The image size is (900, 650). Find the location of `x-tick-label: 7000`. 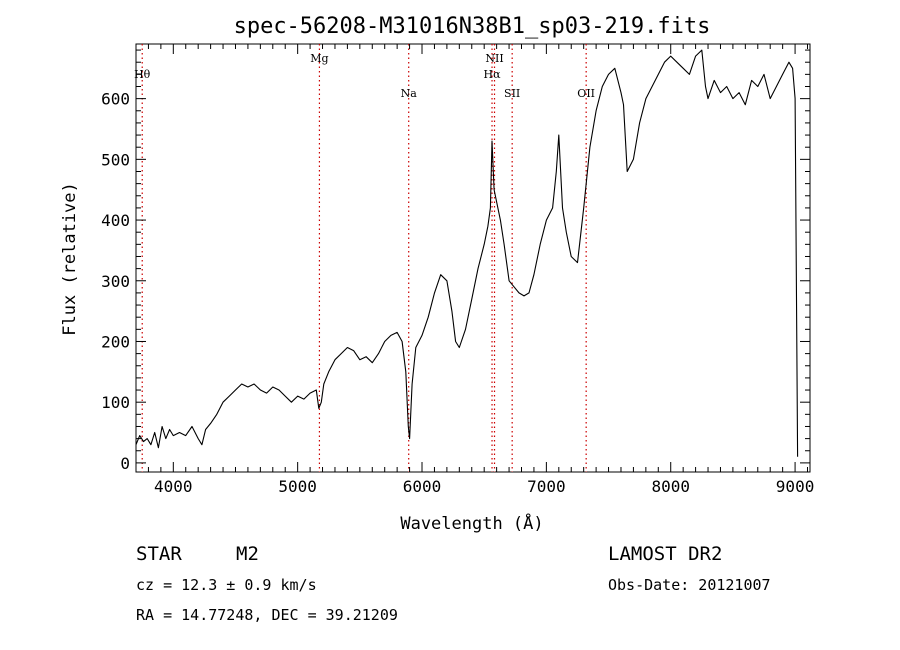

x-tick-label: 7000 is located at coordinates (546, 486).